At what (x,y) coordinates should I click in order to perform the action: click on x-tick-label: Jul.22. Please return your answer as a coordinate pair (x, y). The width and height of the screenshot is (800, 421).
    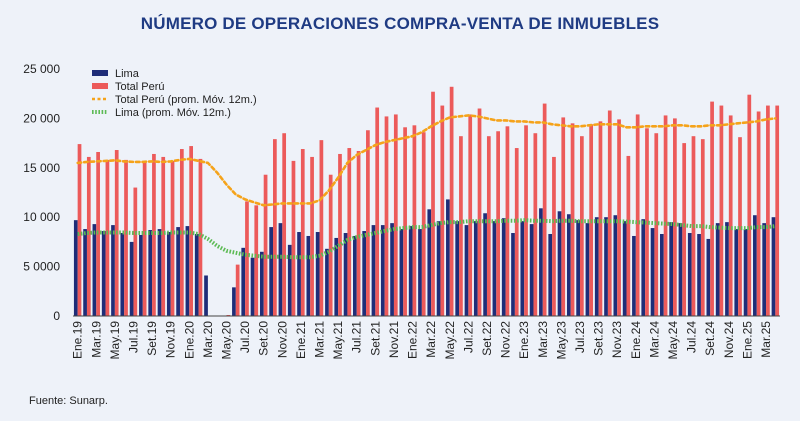
    Looking at the image, I should click on (468, 337).